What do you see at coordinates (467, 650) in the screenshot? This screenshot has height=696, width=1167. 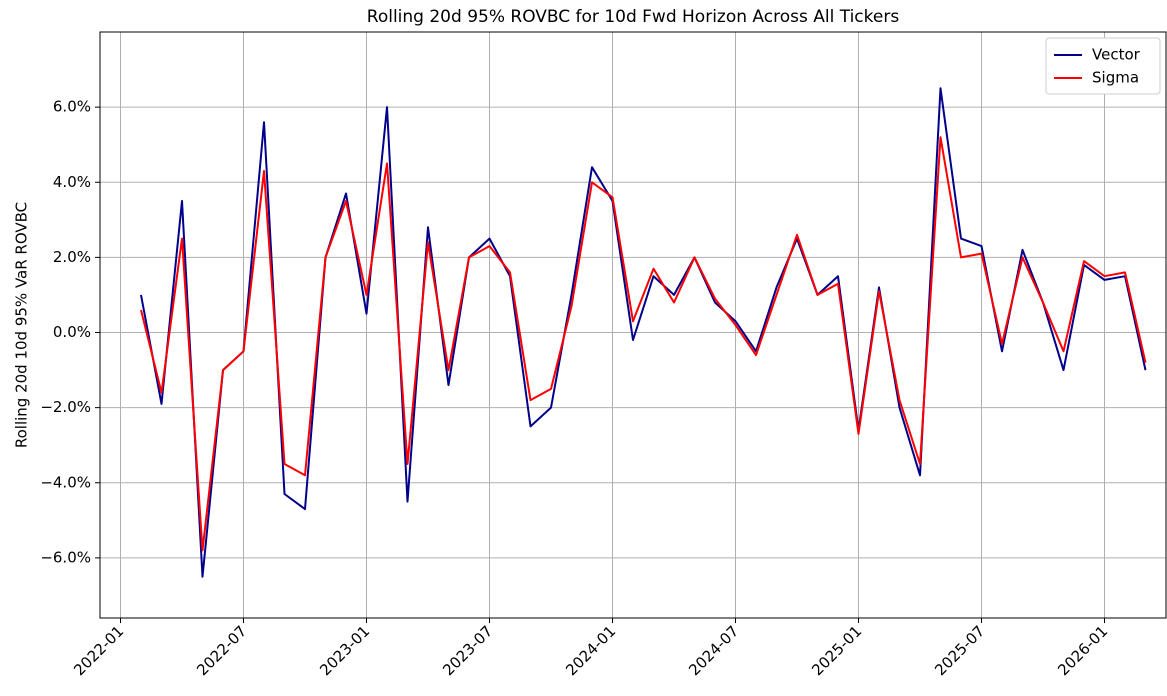 I see `x-tick-label: 2023-07` at bounding box center [467, 650].